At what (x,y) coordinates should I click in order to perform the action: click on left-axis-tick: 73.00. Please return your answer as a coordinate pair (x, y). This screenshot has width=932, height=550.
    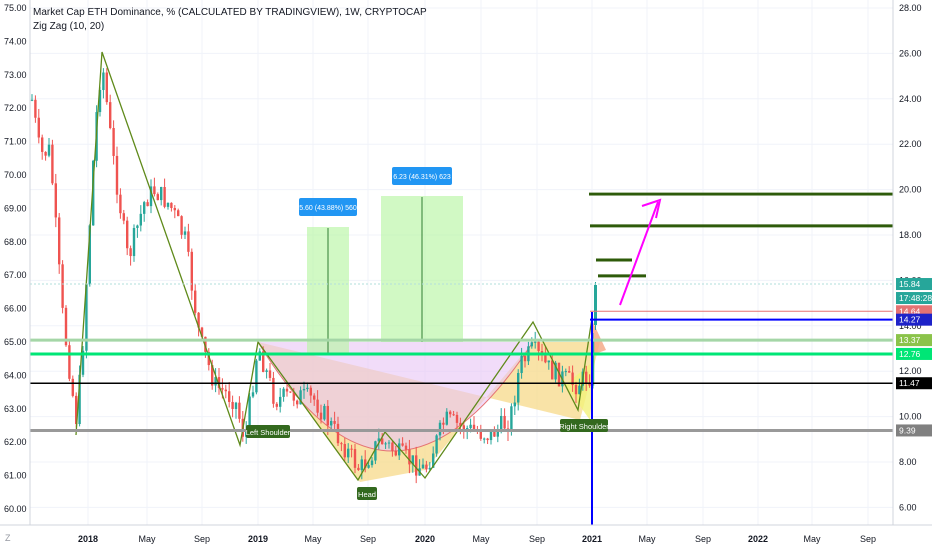
    Looking at the image, I should click on (15, 75).